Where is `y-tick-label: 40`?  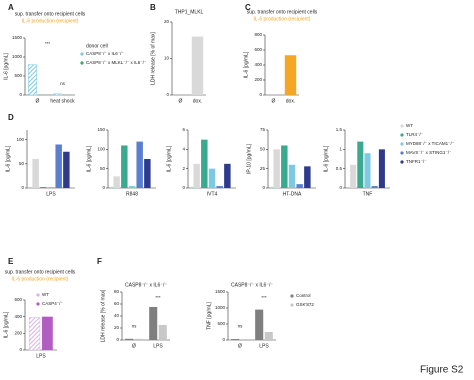
y-tick-label: 40 is located at coordinates (117, 315).